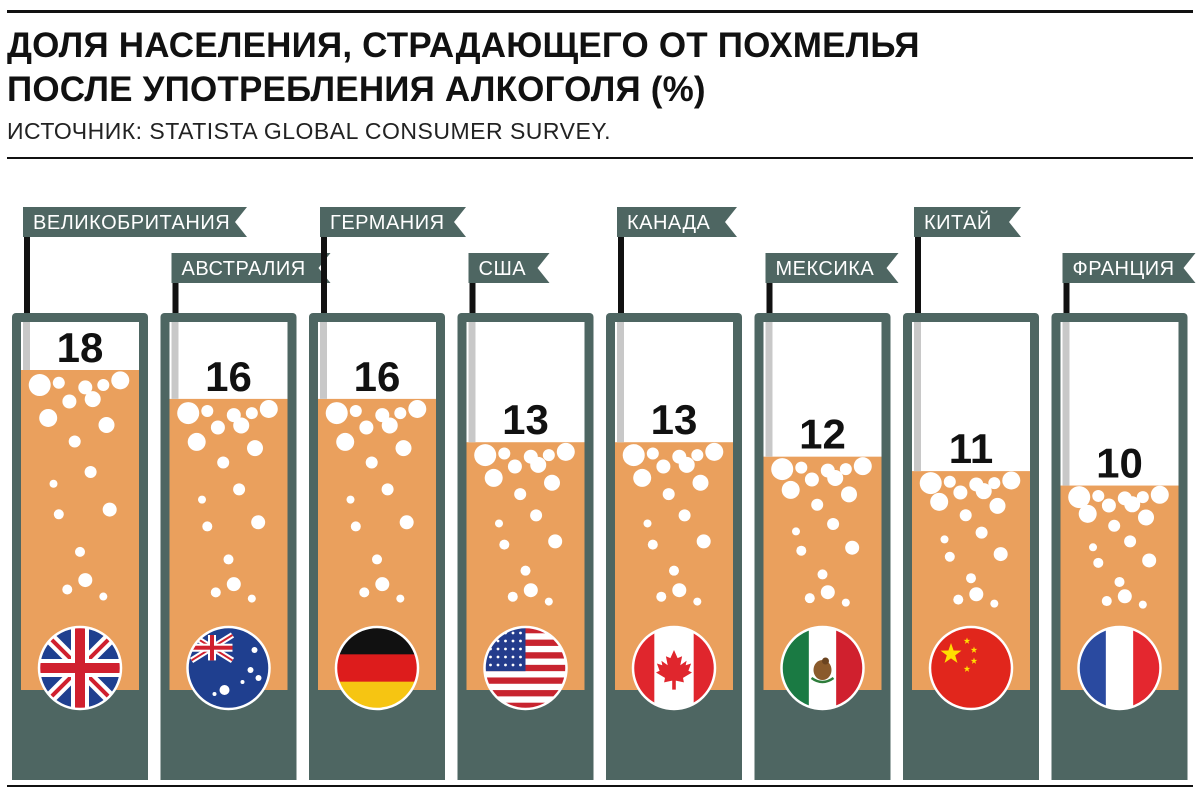 The image size is (1200, 794). I want to click on tube-1: ВЕЛИКОБРИТАНИЯ 18, so click(129, 493).